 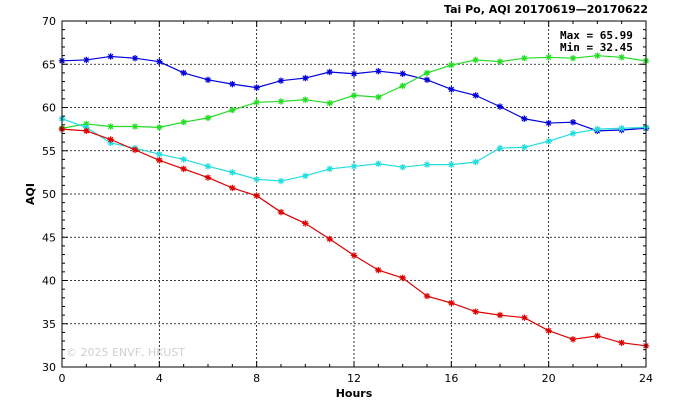 What do you see at coordinates (62, 378) in the screenshot?
I see `x-tick-label: 0` at bounding box center [62, 378].